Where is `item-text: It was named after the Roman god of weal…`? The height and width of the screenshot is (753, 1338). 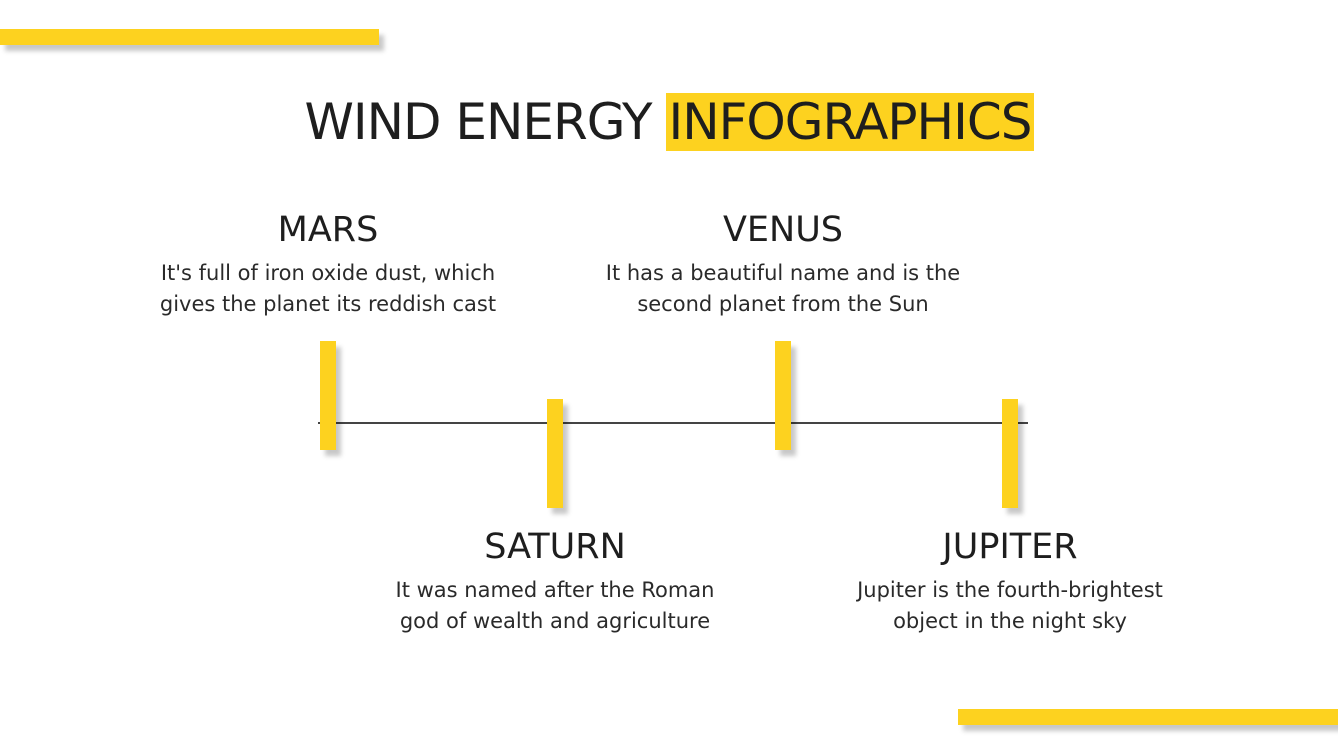
item-text: It was named after the Roman god of weal… is located at coordinates (555, 605).